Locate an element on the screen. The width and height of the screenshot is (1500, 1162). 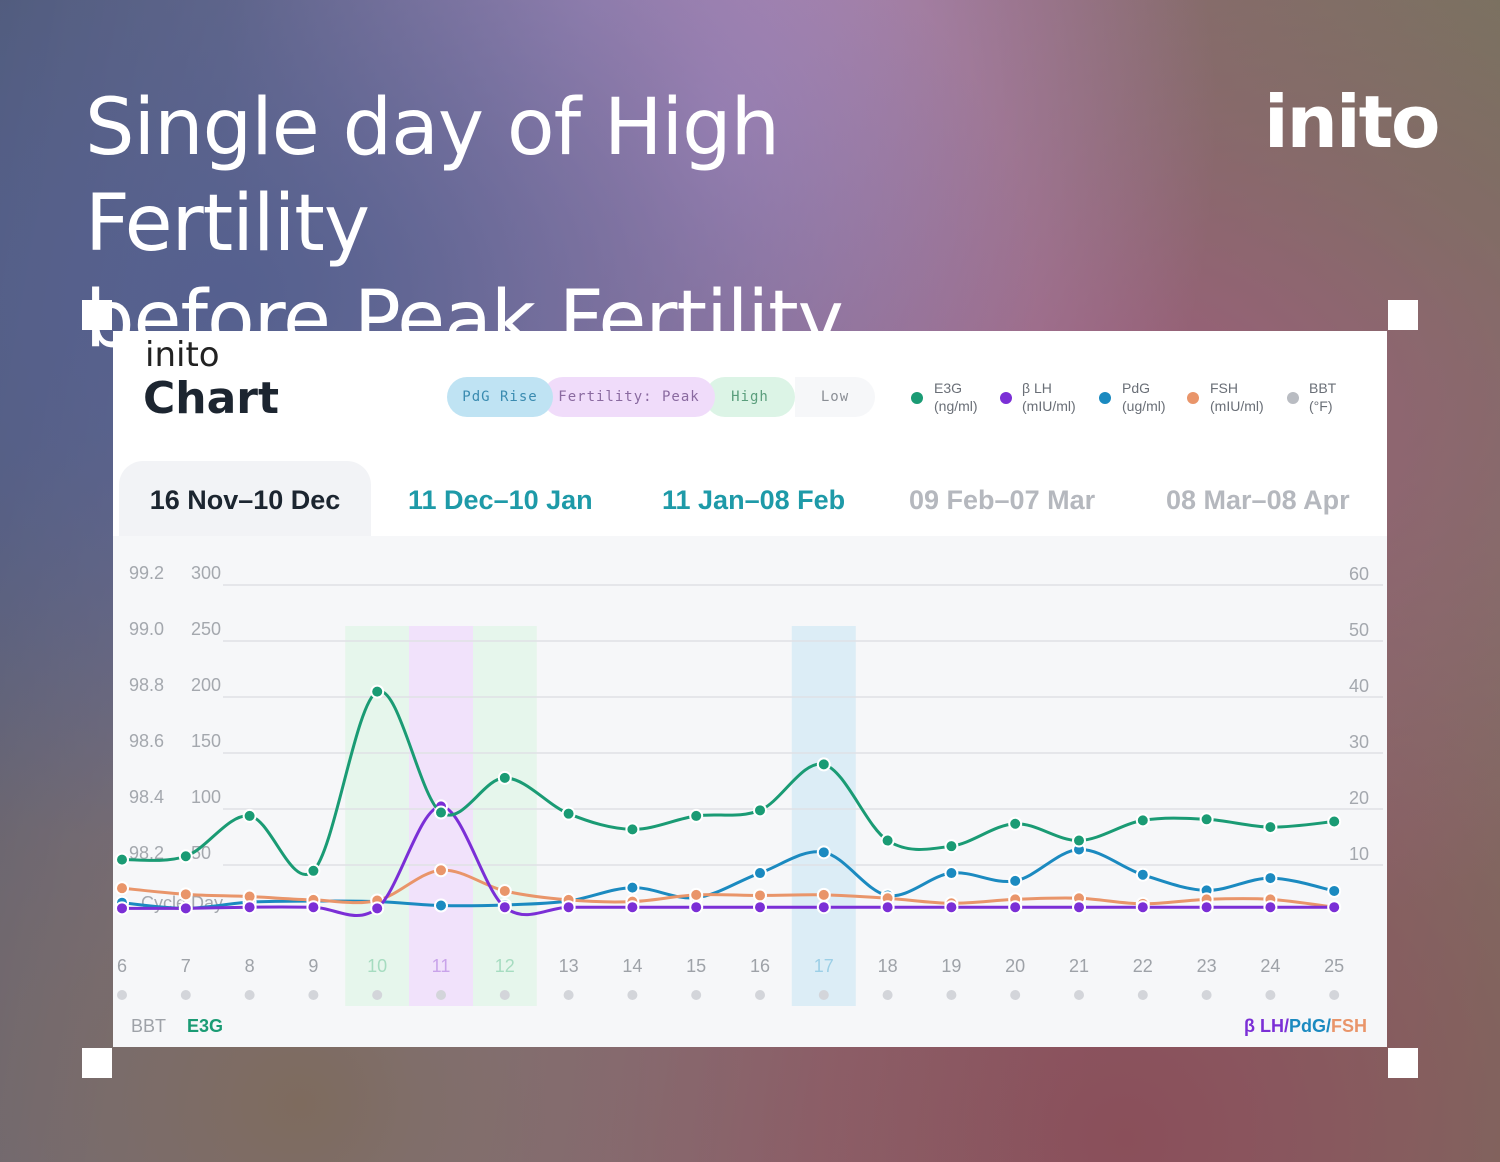
bbt-tick-label: 98.2 is located at coordinates (146, 853).